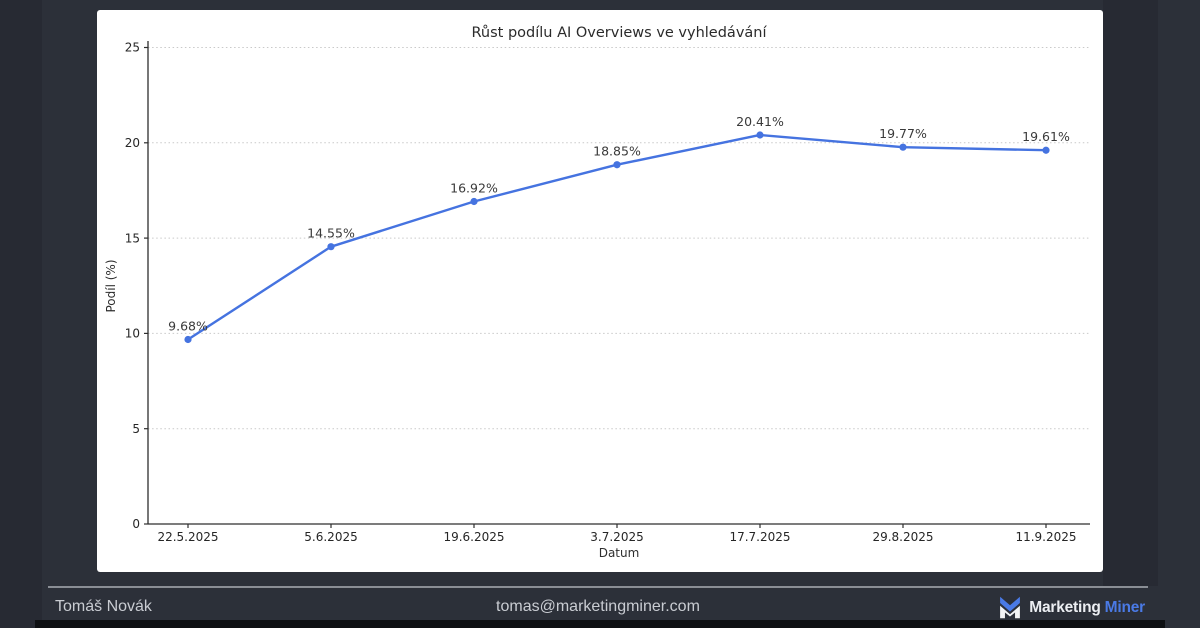  I want to click on right-edge-band, so click(1130, 293).